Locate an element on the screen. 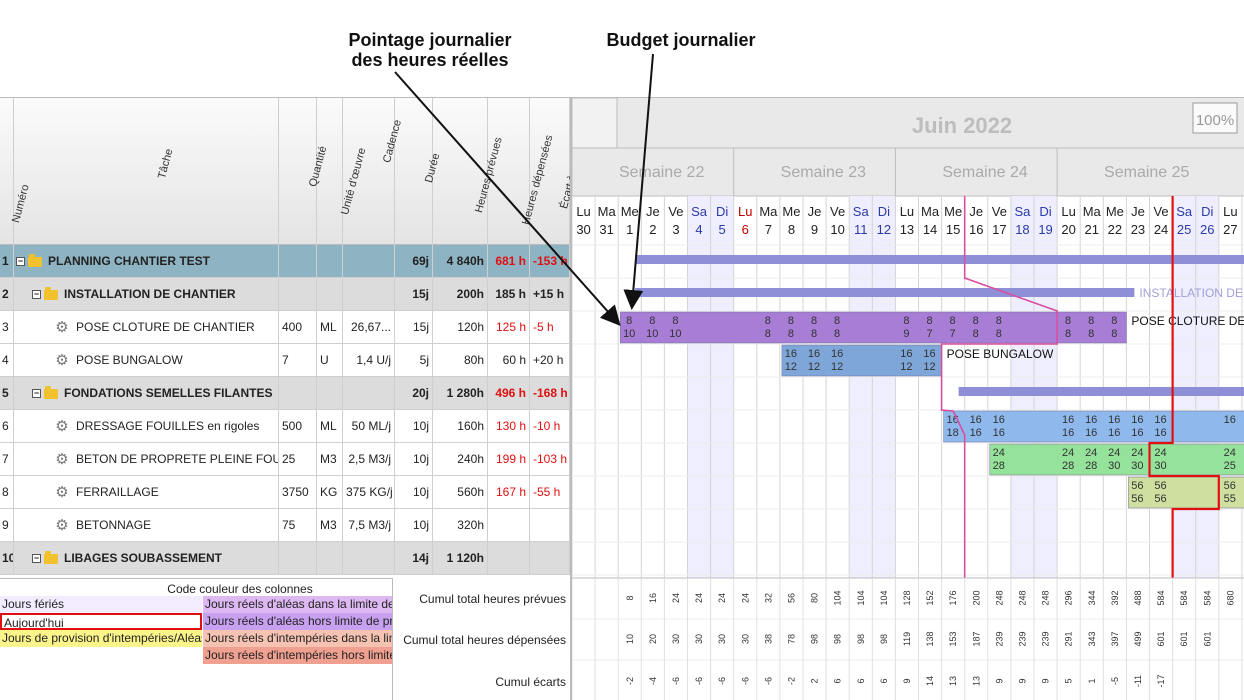 Image resolution: width=1244 pixels, height=700 pixels. task-num-cell: 3 is located at coordinates (7, 327).